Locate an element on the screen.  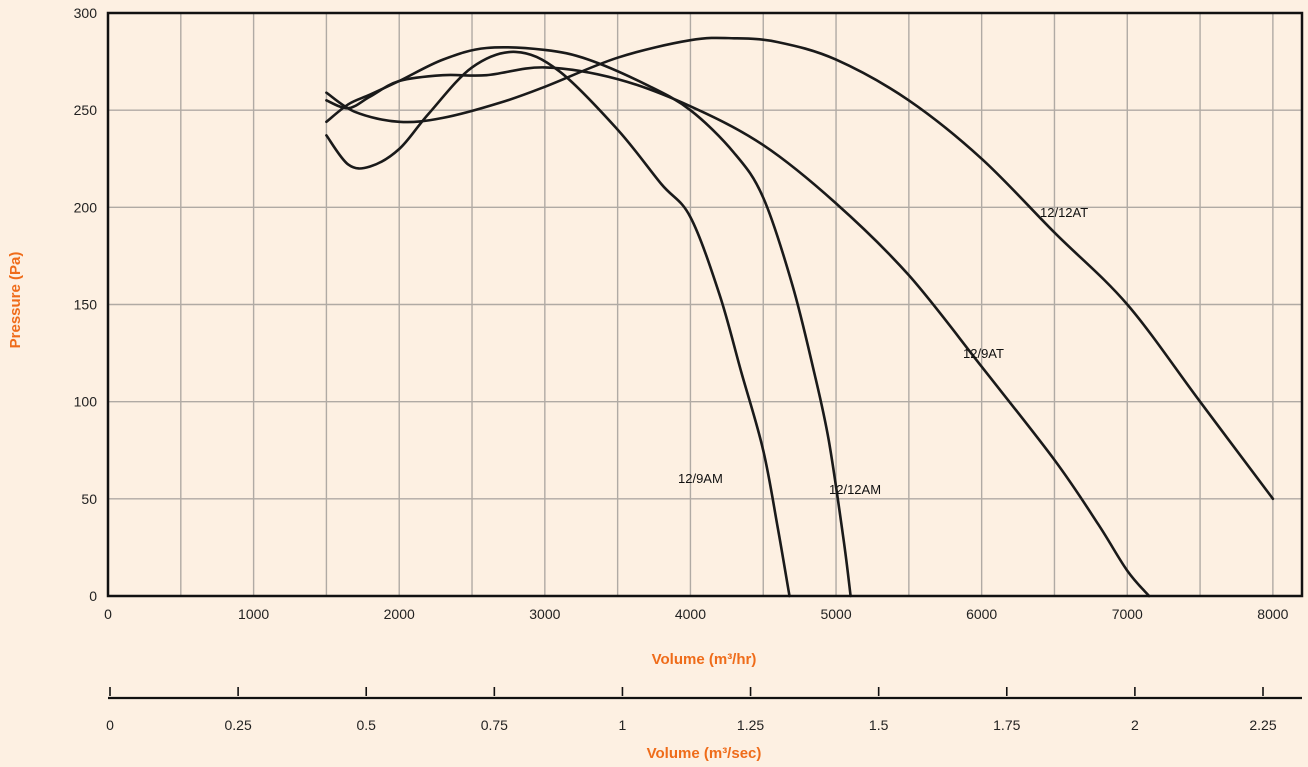
y-tick-label: 100 is located at coordinates (86, 402).